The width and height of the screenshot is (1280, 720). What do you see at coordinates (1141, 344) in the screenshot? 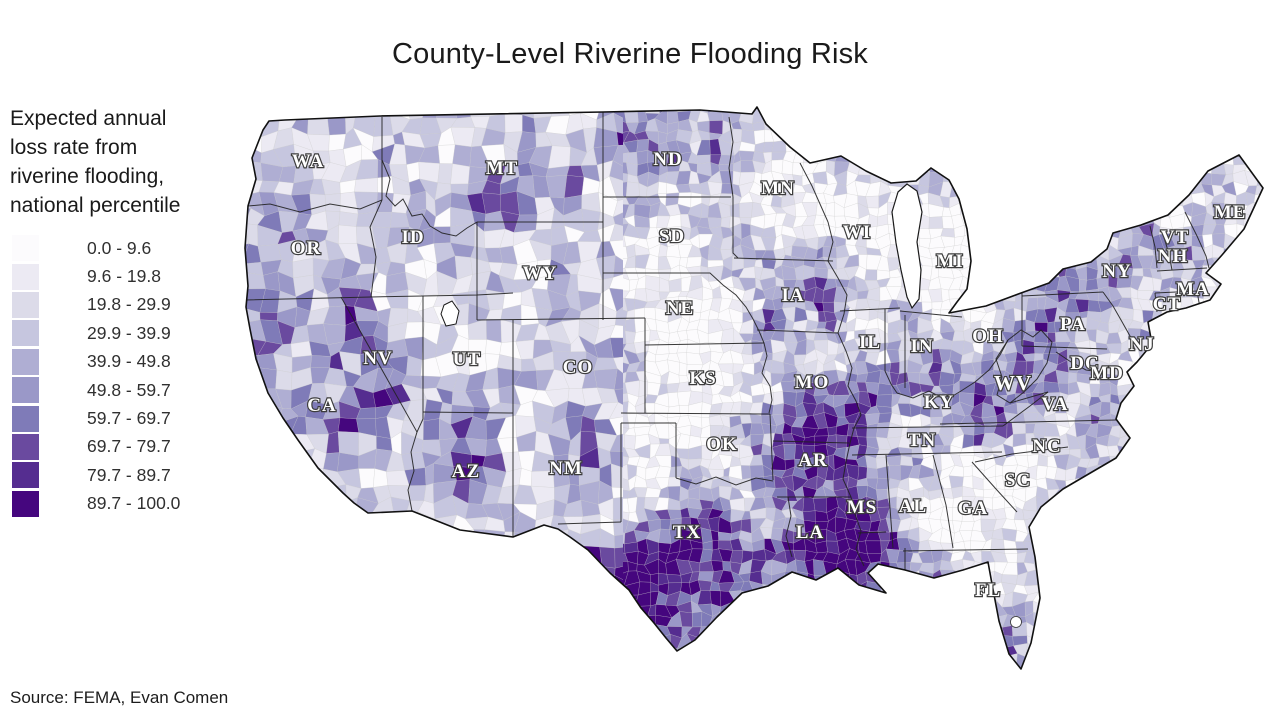
I see `state-label-nj: NJ` at bounding box center [1141, 344].